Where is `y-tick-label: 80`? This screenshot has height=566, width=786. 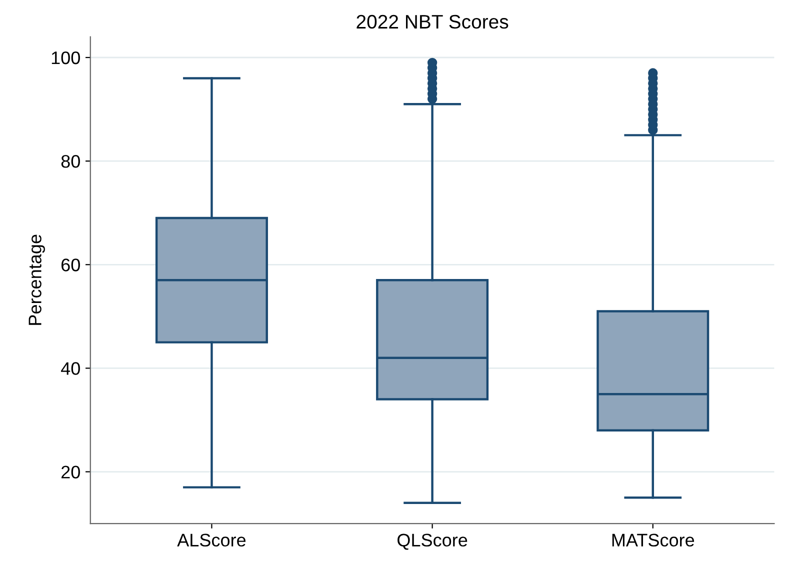
y-tick-label: 80 is located at coordinates (70, 161).